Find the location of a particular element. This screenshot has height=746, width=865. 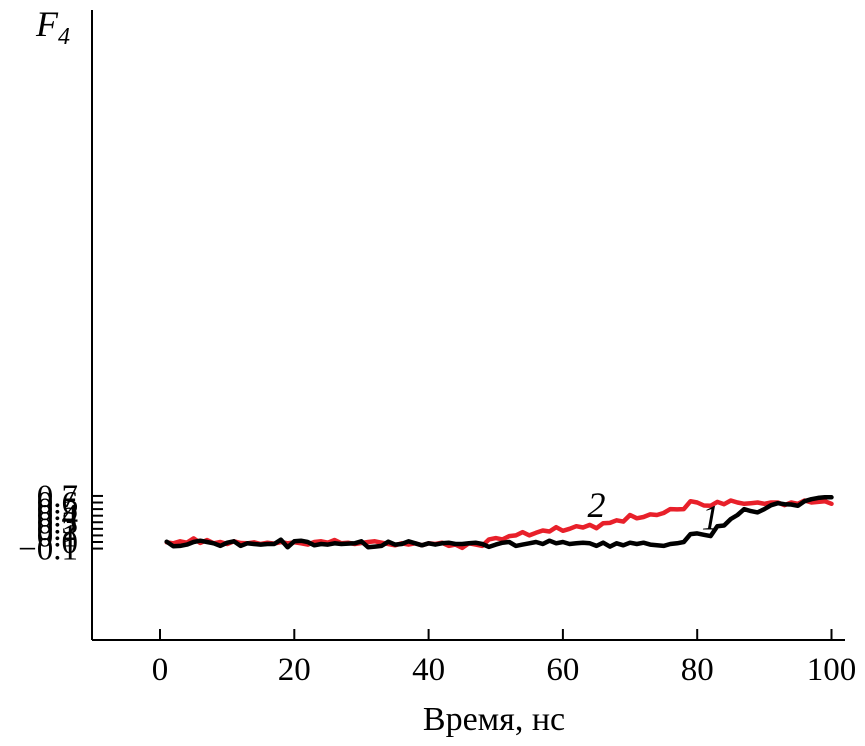

x-tick-label: 0 is located at coordinates (160, 670).